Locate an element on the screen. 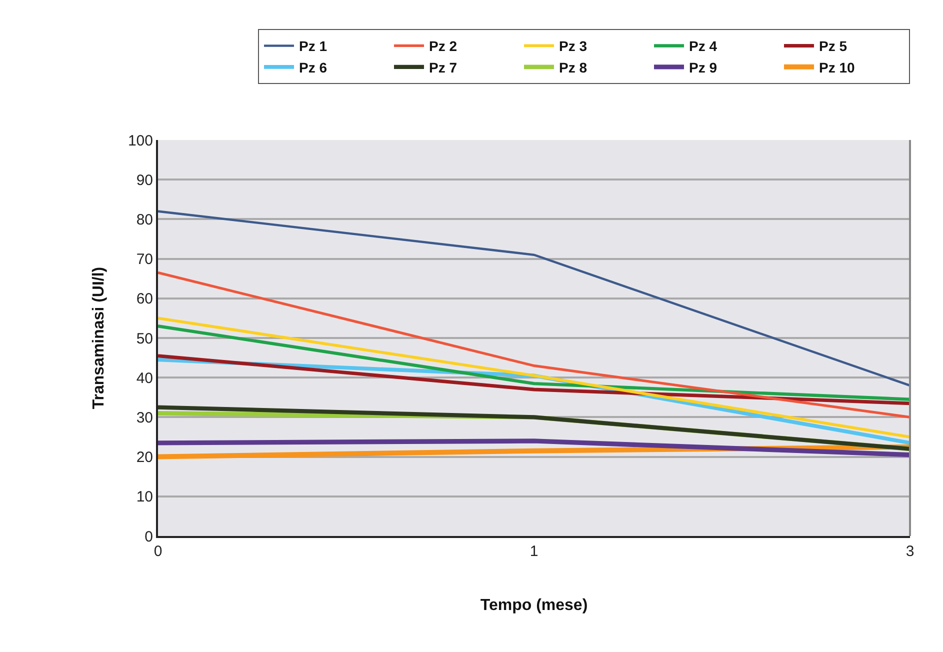  y-tick-label: 90 is located at coordinates (144, 180).